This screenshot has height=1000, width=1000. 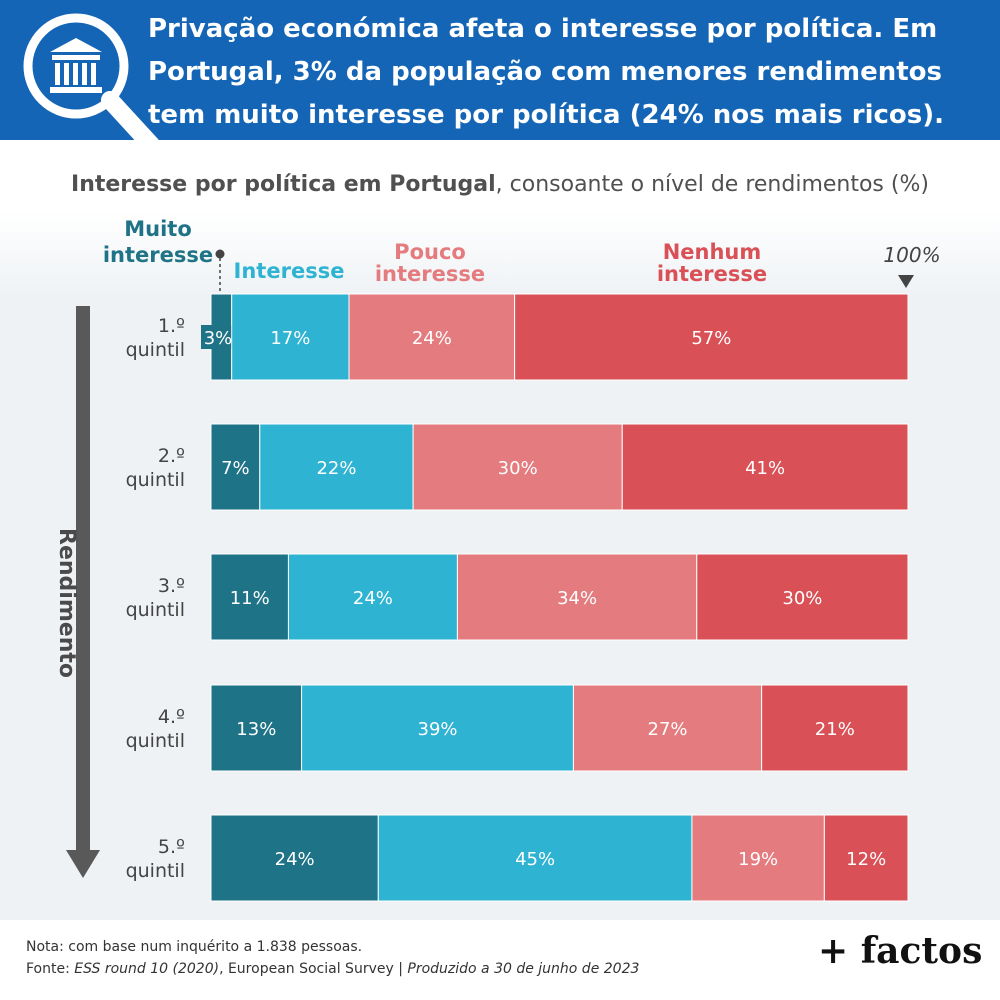 What do you see at coordinates (155, 480) in the screenshot?
I see `row-label-q2-word: quintil` at bounding box center [155, 480].